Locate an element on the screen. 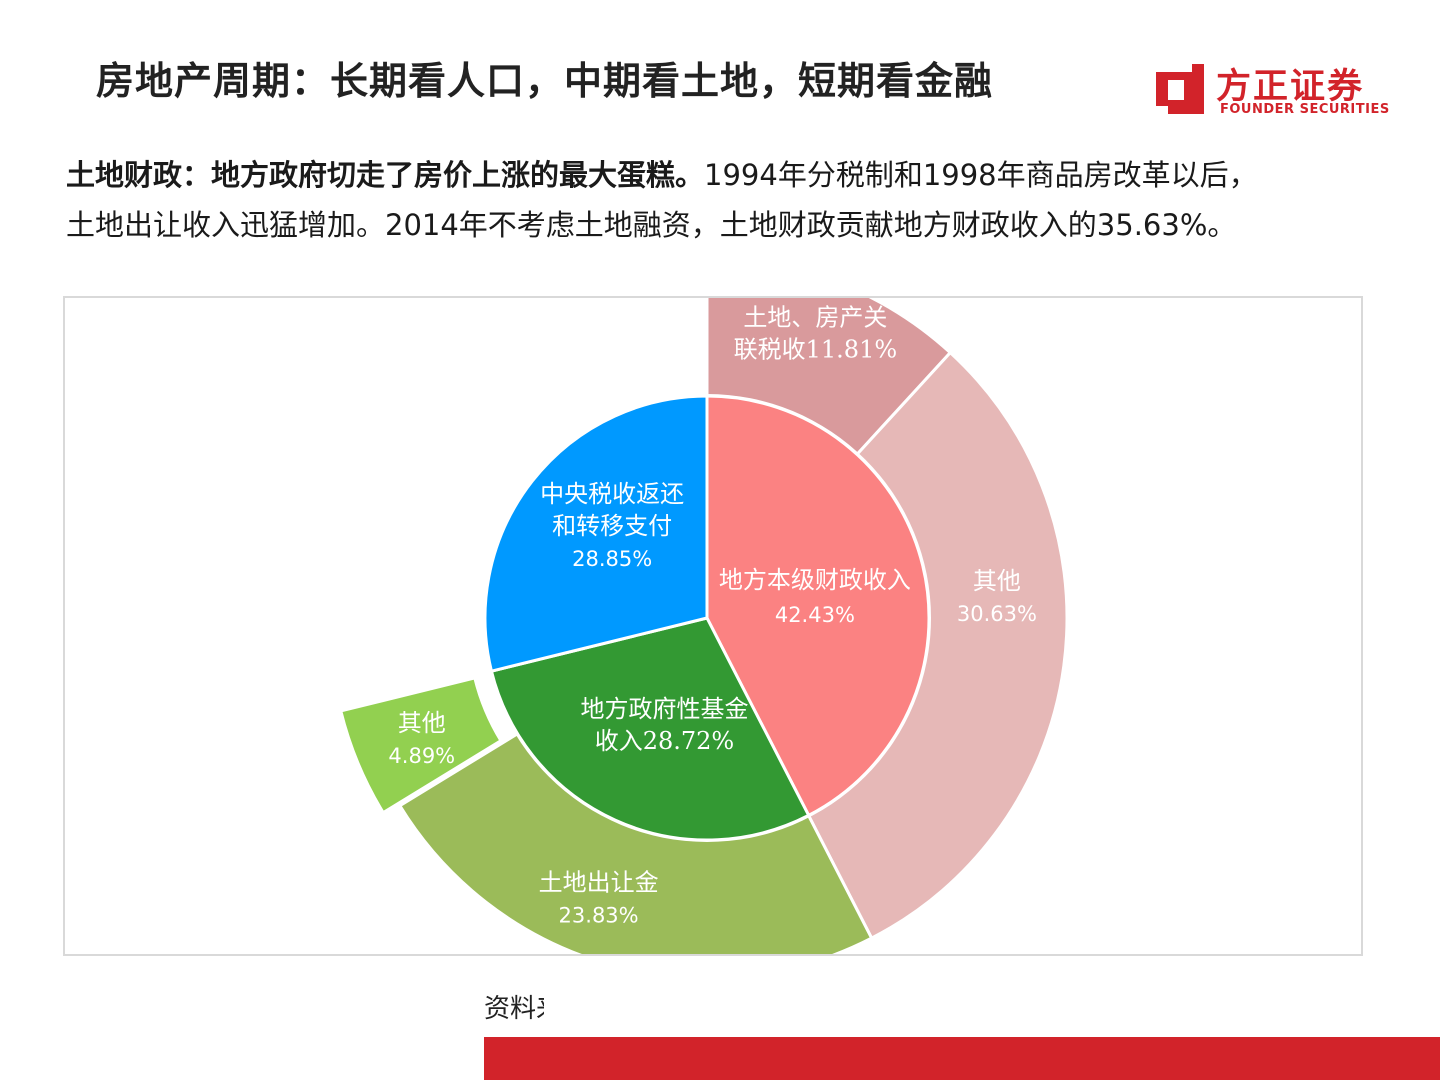 The image size is (1440, 1080). inner-label-name: 地方本级财政收入 is located at coordinates (815, 580).